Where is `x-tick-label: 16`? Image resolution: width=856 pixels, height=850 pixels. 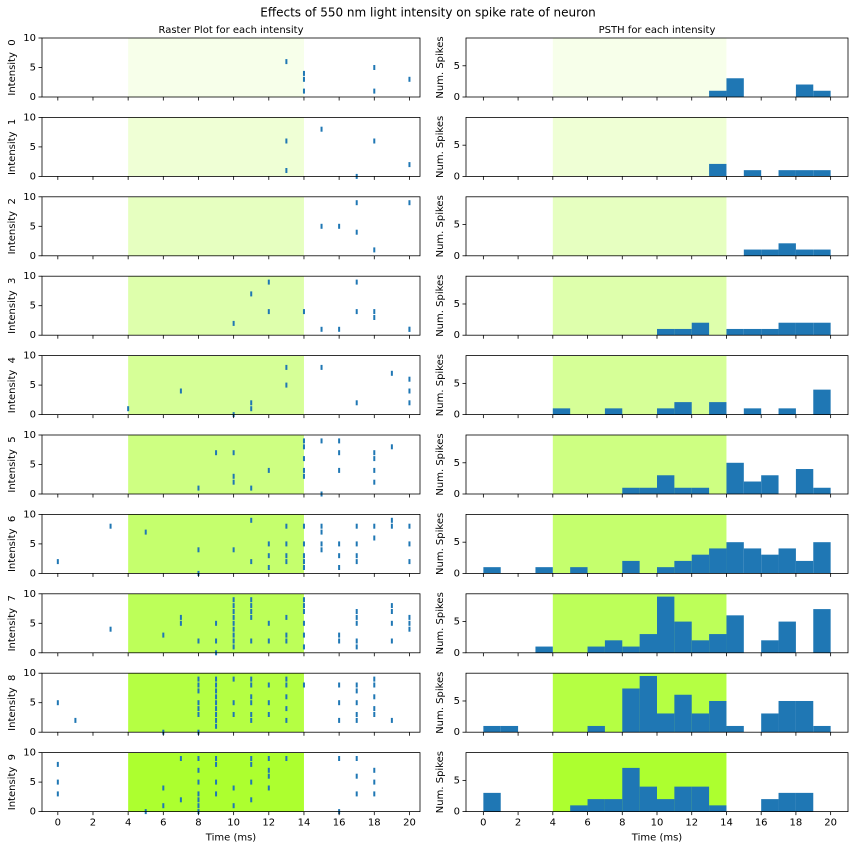
x-tick-label: 16 is located at coordinates (761, 823).